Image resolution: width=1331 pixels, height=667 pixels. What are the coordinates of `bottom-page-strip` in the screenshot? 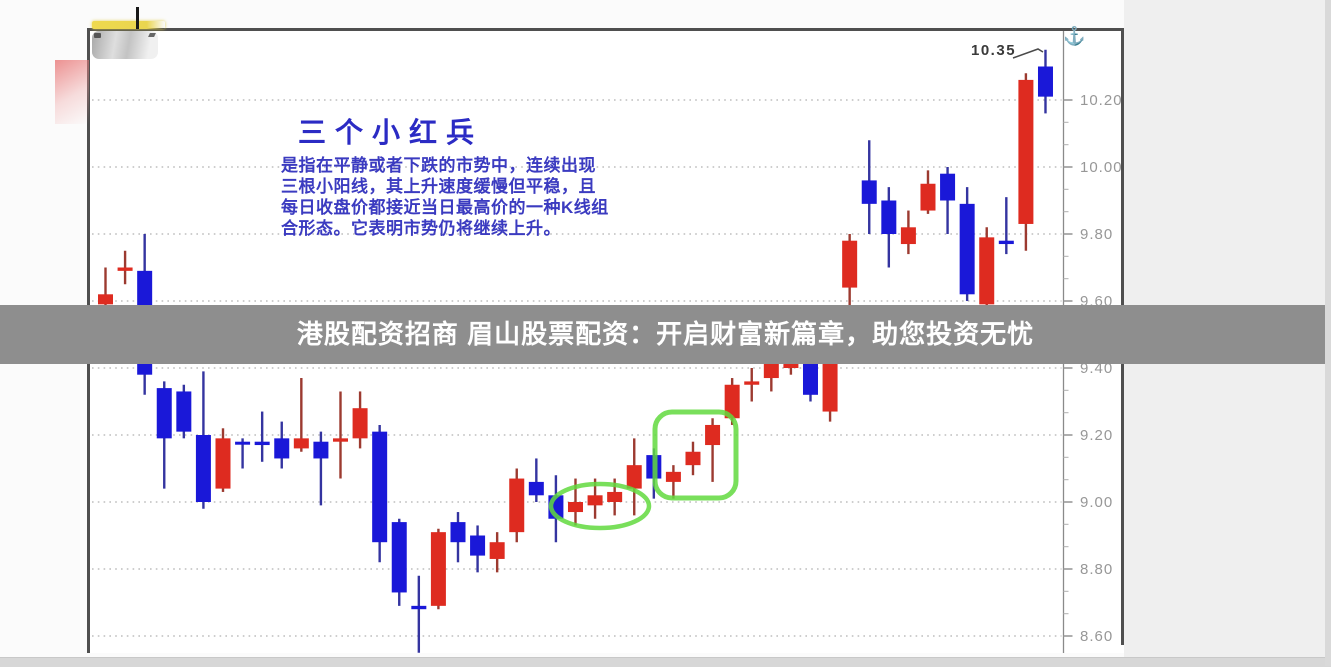 It's located at (665, 662).